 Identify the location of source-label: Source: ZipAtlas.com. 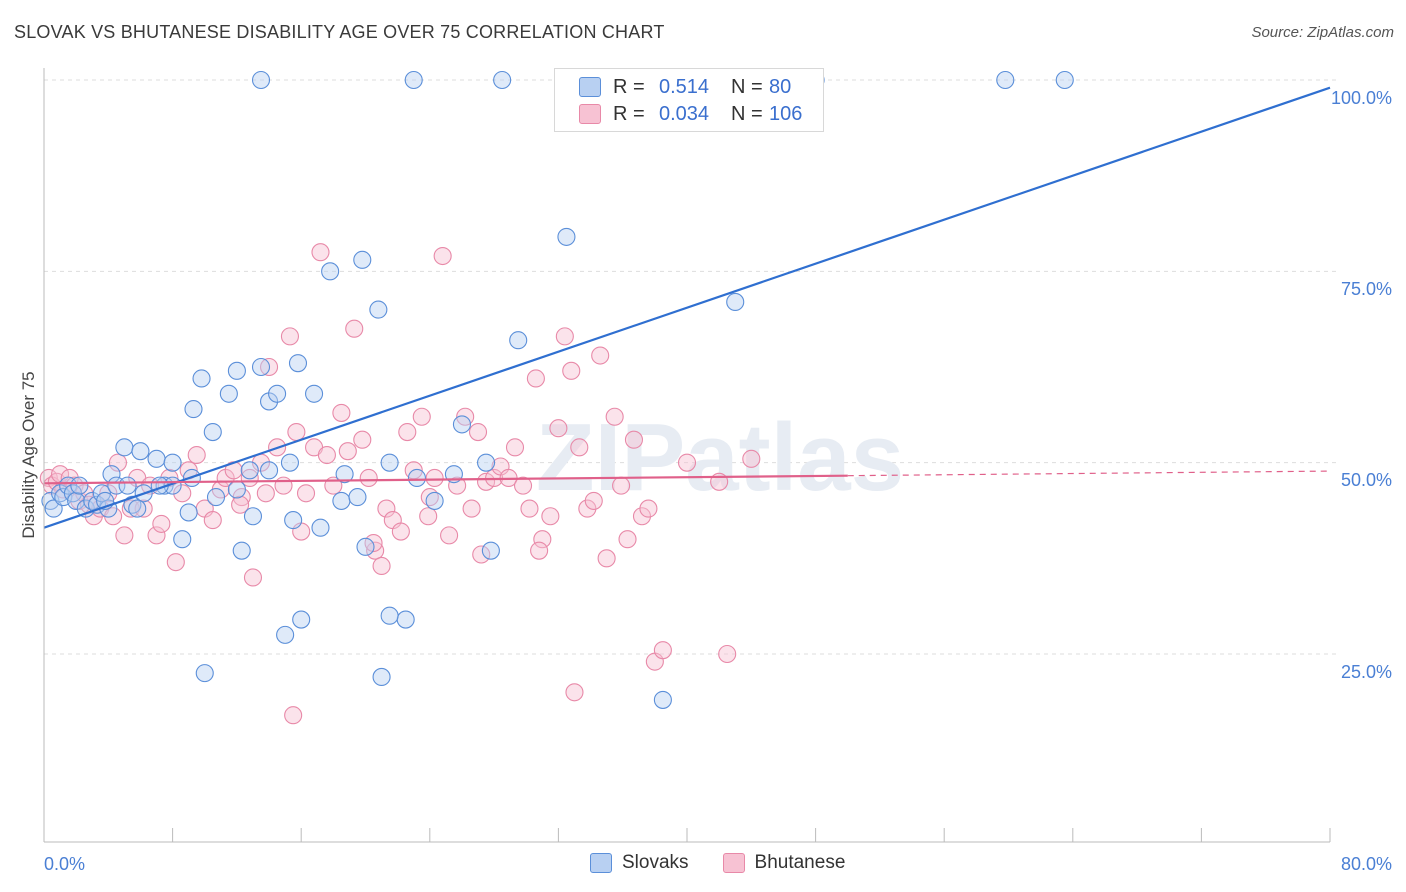
(1322, 32).